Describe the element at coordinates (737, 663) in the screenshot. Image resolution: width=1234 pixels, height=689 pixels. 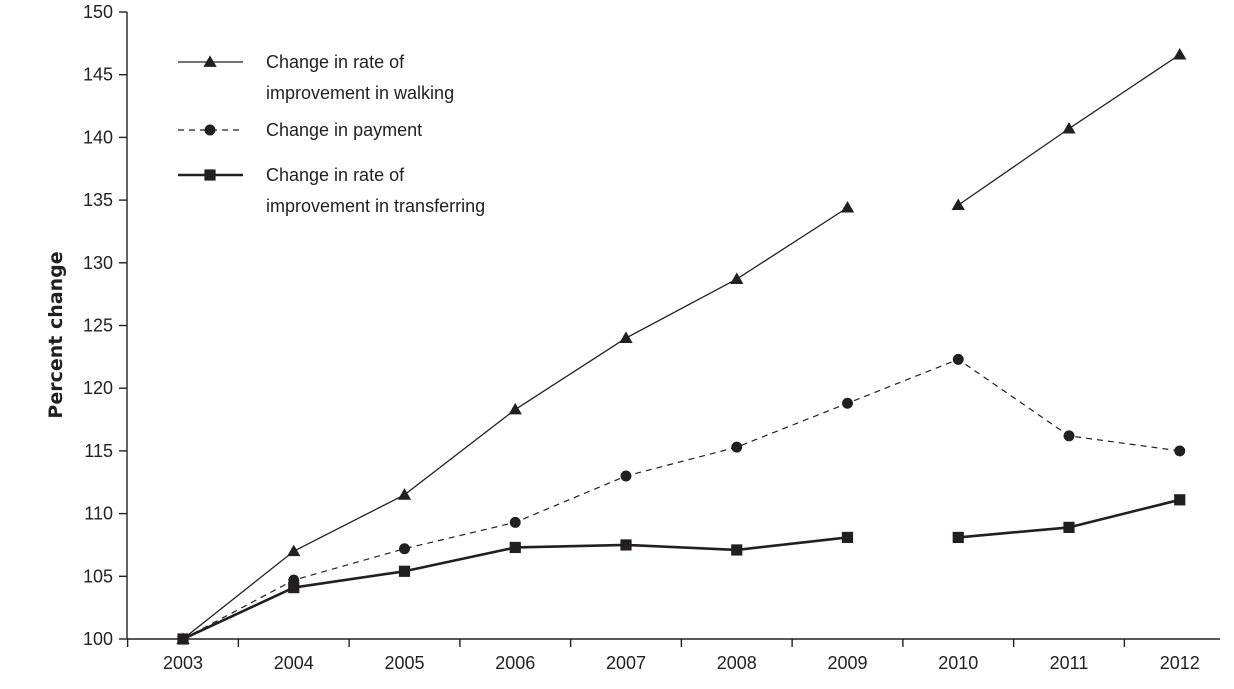
I see `x-tick-label: 2008` at that location.